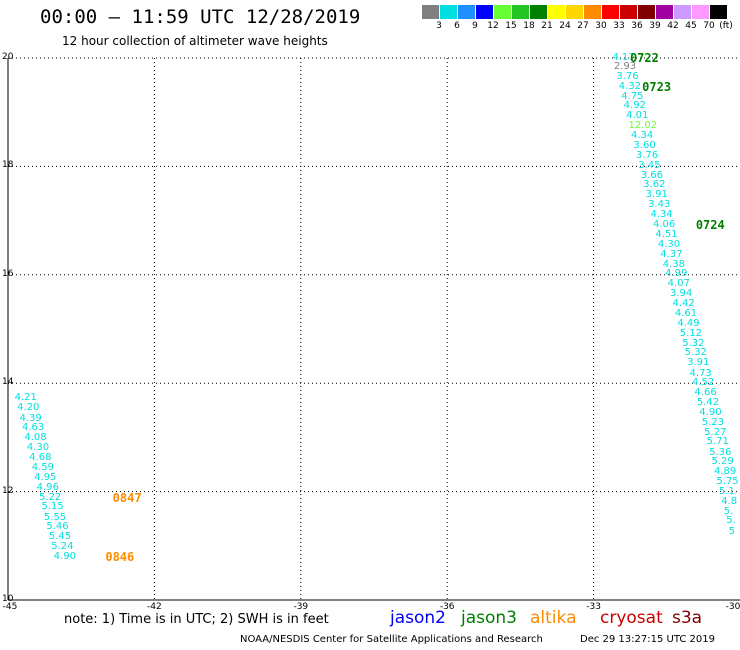 The height and width of the screenshot is (650, 740). Describe the element at coordinates (30, 418) in the screenshot. I see `wave-height-value: 4.39` at that location.